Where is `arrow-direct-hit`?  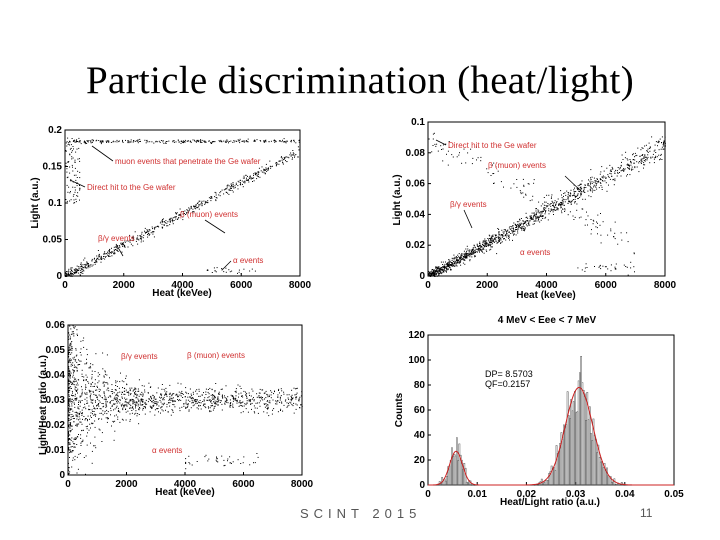 arrow-direct-hit is located at coordinates (77, 183).